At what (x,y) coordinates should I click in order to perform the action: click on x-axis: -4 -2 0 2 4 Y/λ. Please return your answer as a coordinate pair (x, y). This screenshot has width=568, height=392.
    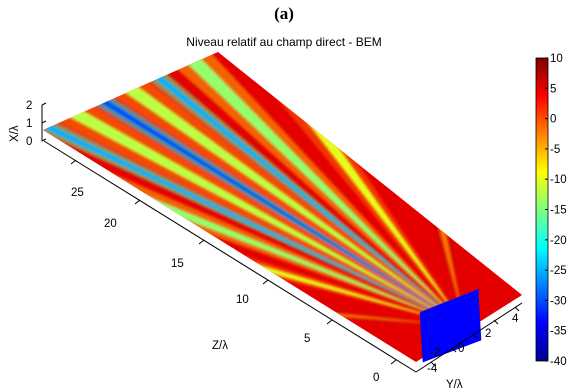
    Looking at the image, I should click on (469, 346).